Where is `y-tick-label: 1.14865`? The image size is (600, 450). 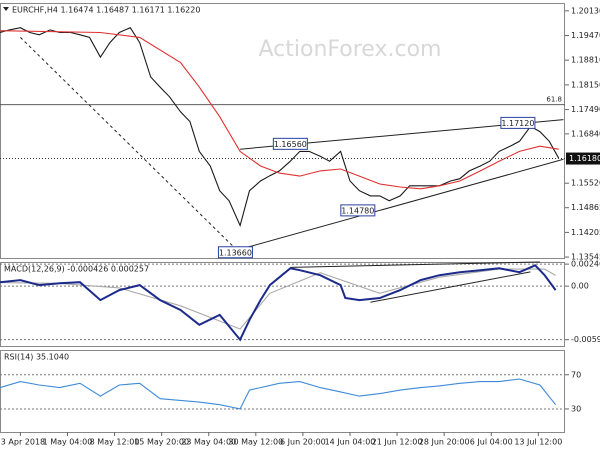 y-tick-label: 1.14865 is located at coordinates (585, 207).